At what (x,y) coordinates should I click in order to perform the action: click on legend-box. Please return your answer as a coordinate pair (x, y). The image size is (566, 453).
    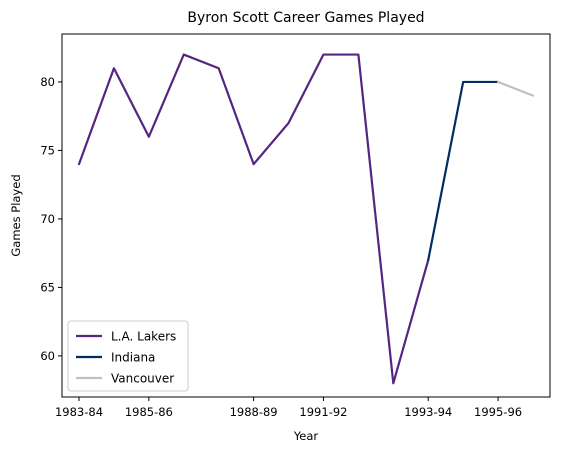
    Looking at the image, I should click on (128, 356).